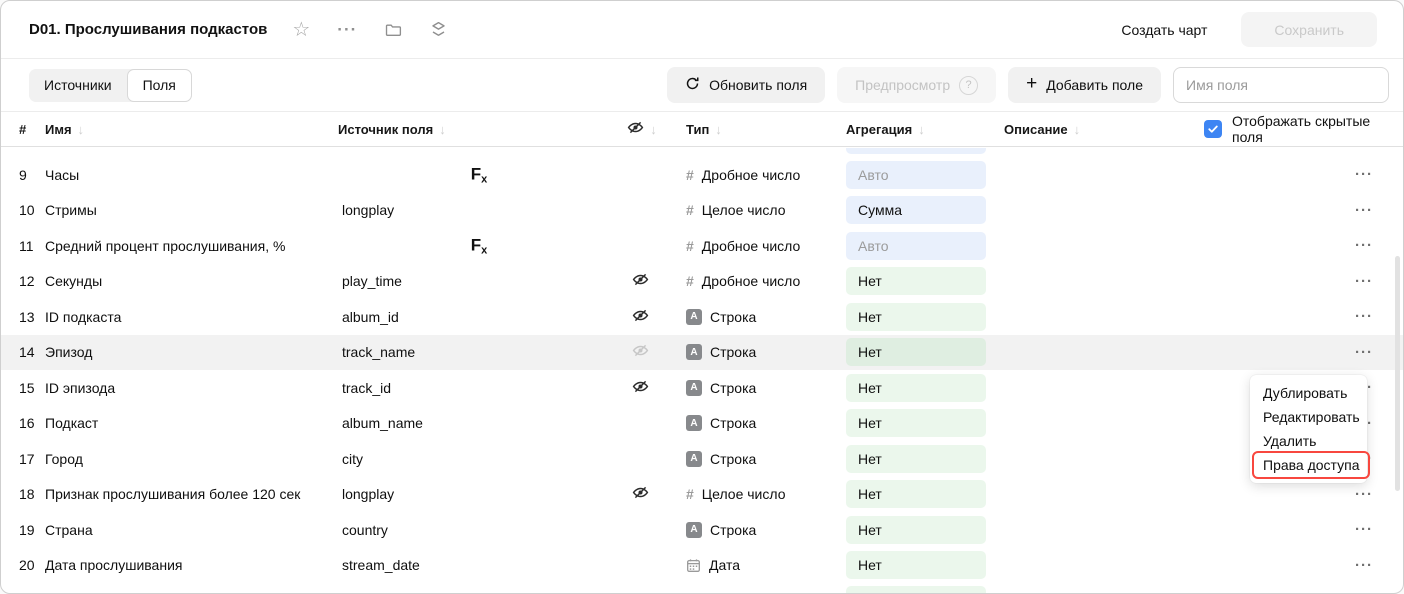  What do you see at coordinates (1084, 85) in the screenshot?
I see `add-field-button: + Добавить поле` at bounding box center [1084, 85].